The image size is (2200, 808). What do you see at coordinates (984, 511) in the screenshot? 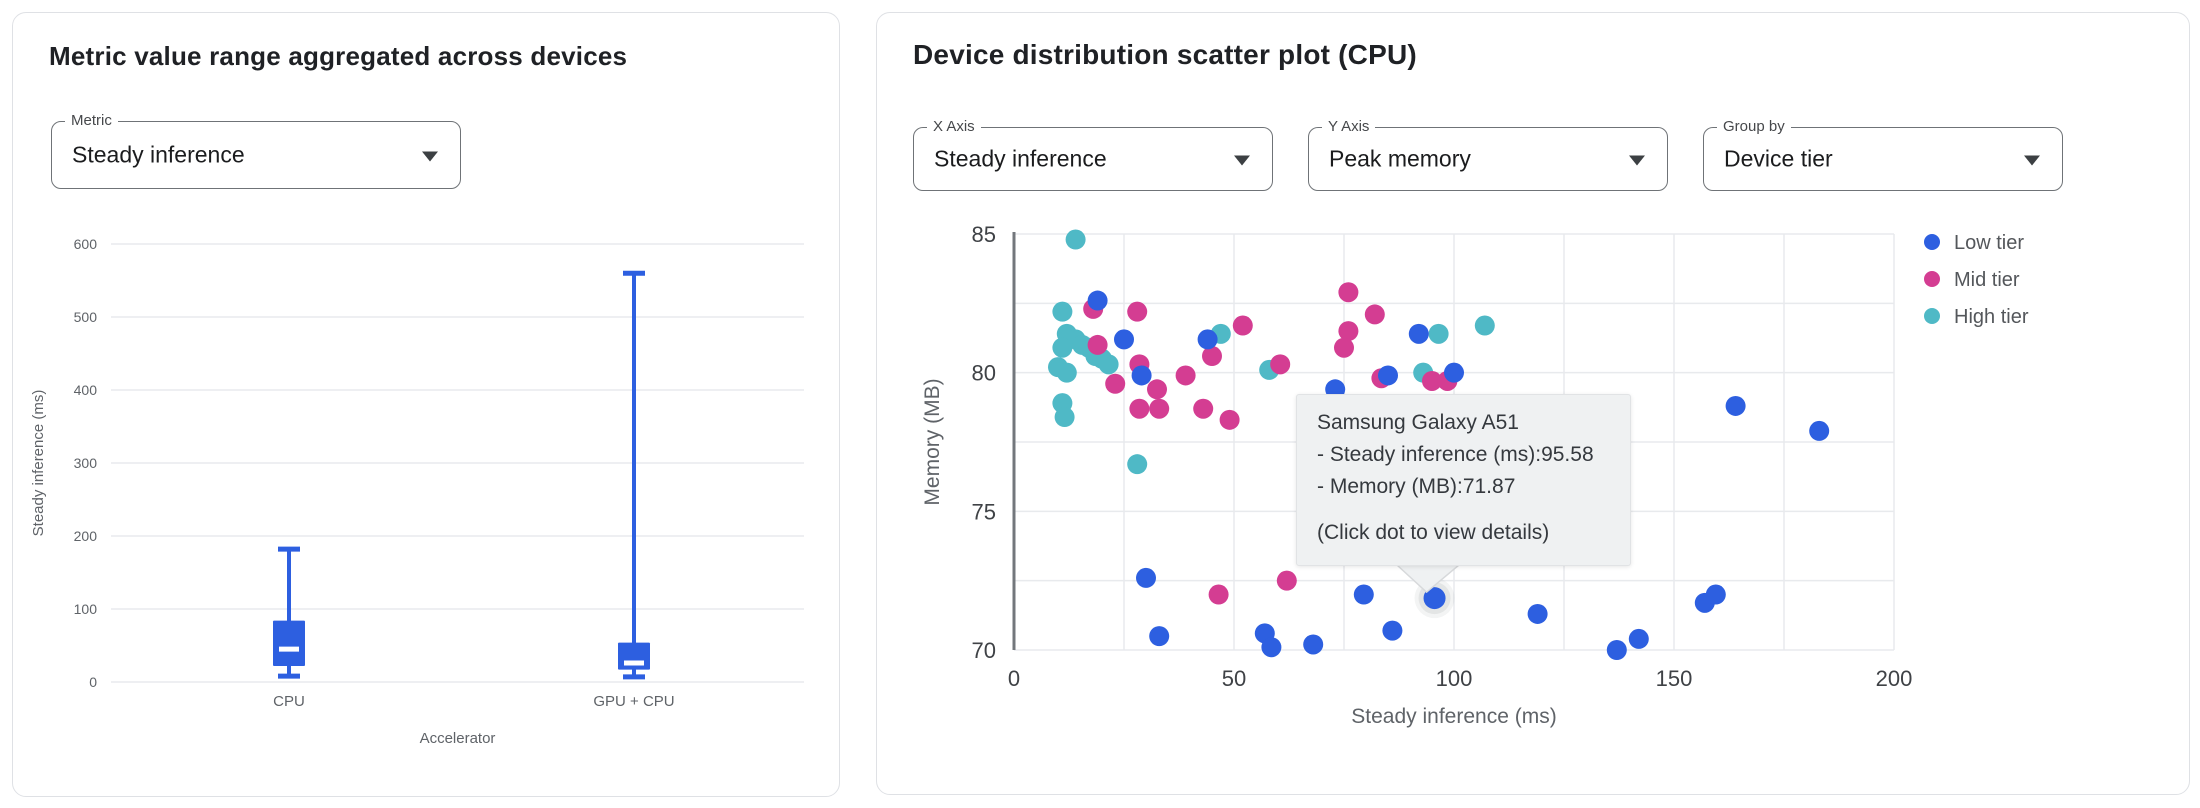
I see `y-tick-label: 75` at bounding box center [984, 511].